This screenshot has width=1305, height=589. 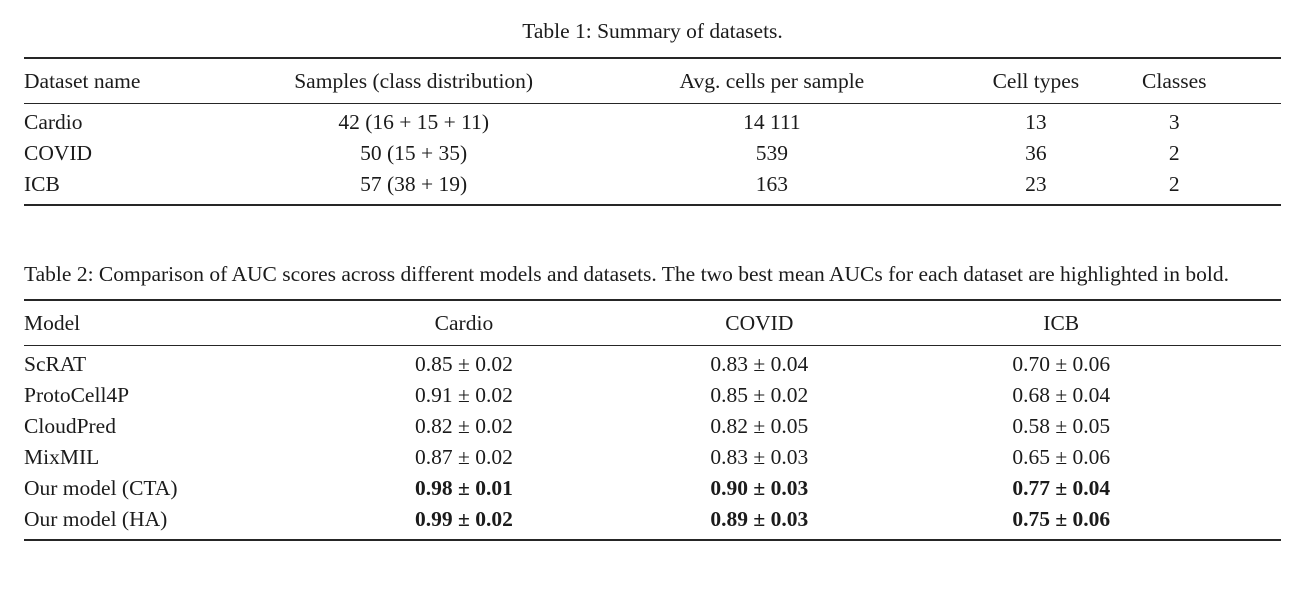 What do you see at coordinates (414, 153) in the screenshot?
I see `cell-samples: 50 (15 + 35)` at bounding box center [414, 153].